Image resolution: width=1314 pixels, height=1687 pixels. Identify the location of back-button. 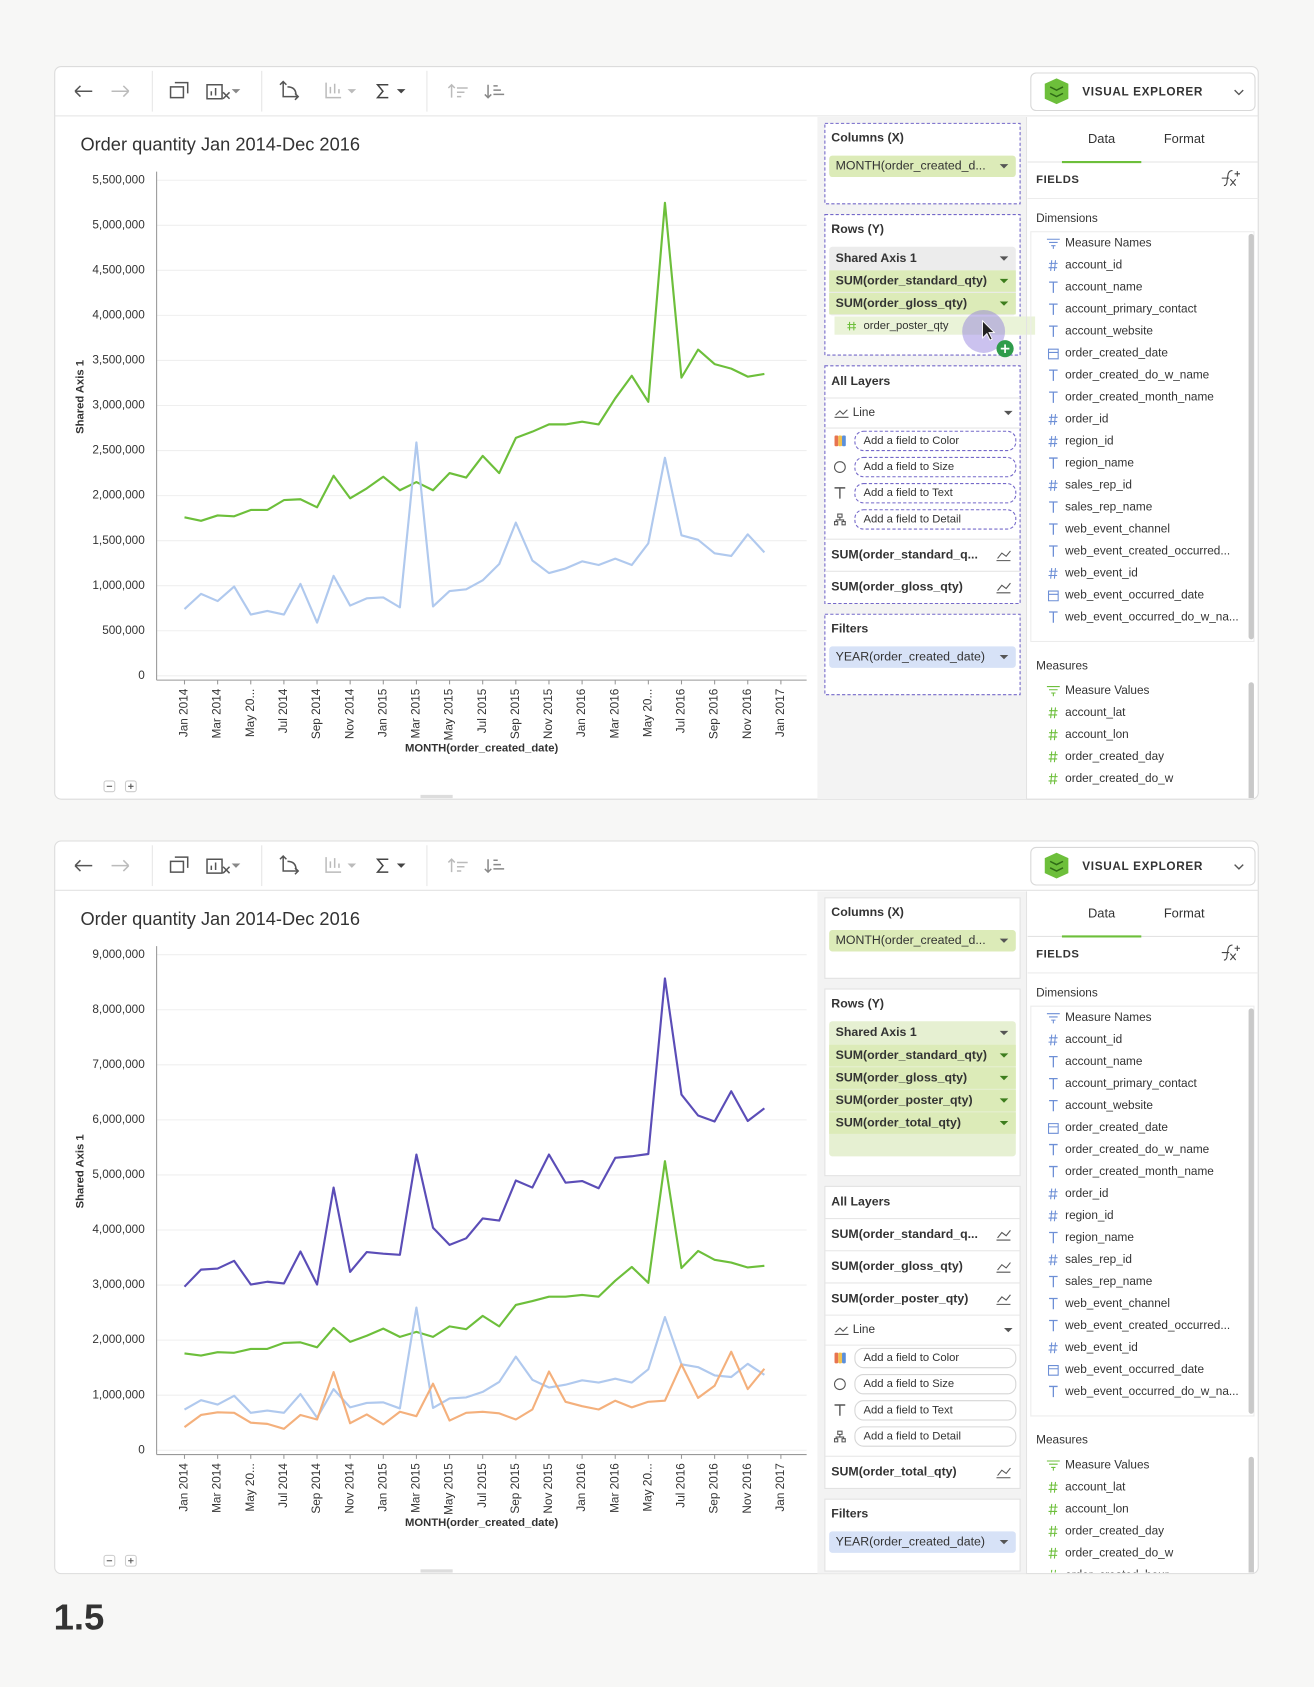
(83, 865).